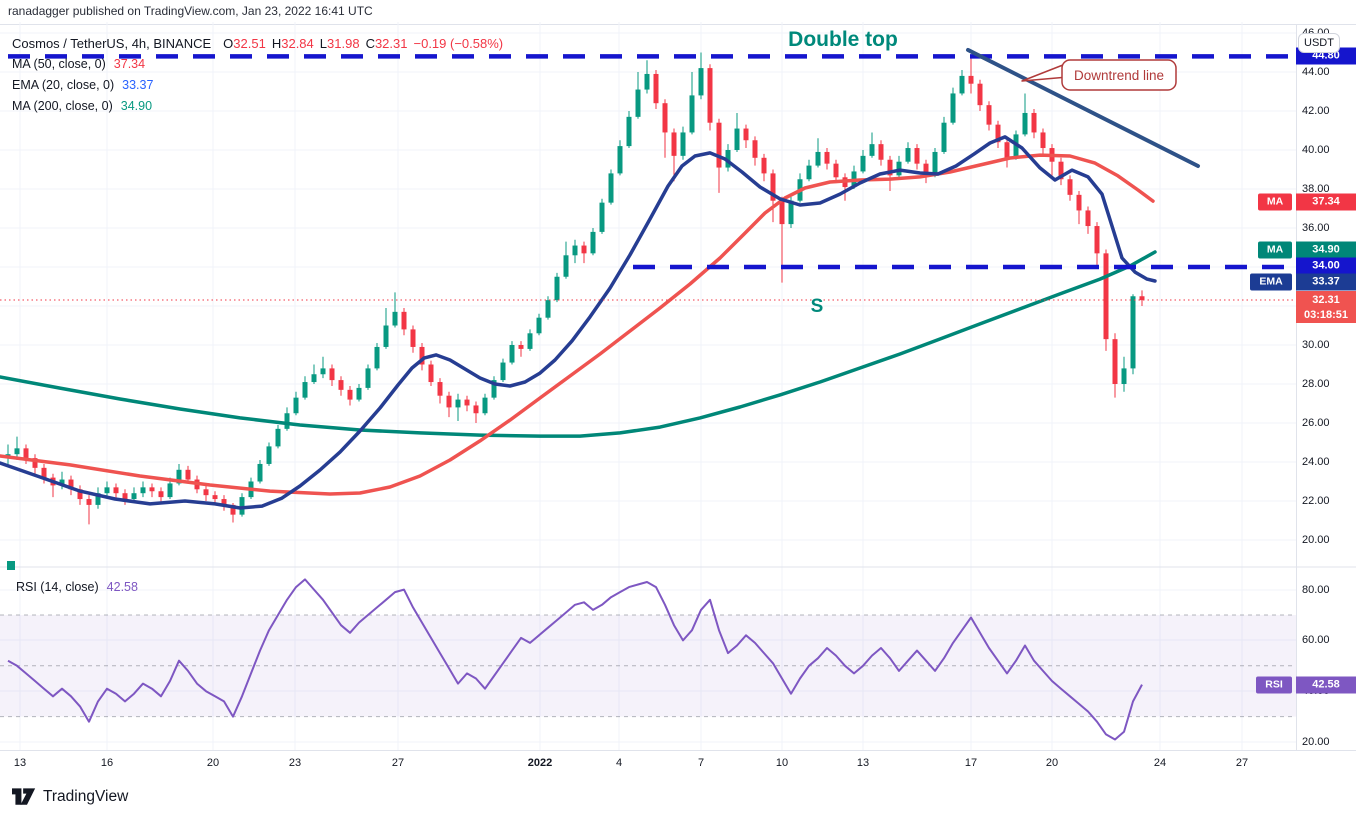  What do you see at coordinates (782, 763) in the screenshot?
I see `axis-time-label: 10` at bounding box center [782, 763].